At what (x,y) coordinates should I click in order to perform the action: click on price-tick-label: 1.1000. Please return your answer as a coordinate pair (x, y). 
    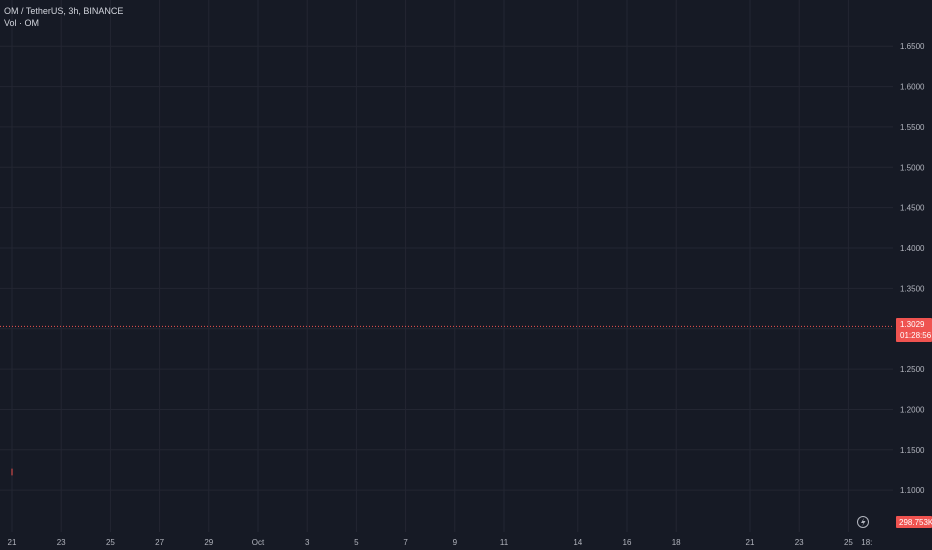
    Looking at the image, I should click on (912, 490).